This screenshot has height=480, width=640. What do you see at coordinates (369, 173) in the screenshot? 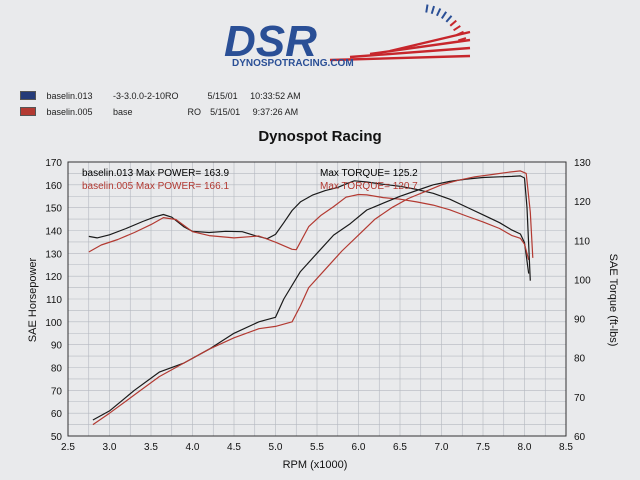
I see `annotation-torque-013: Max TORQUE= 125.2` at bounding box center [369, 173].